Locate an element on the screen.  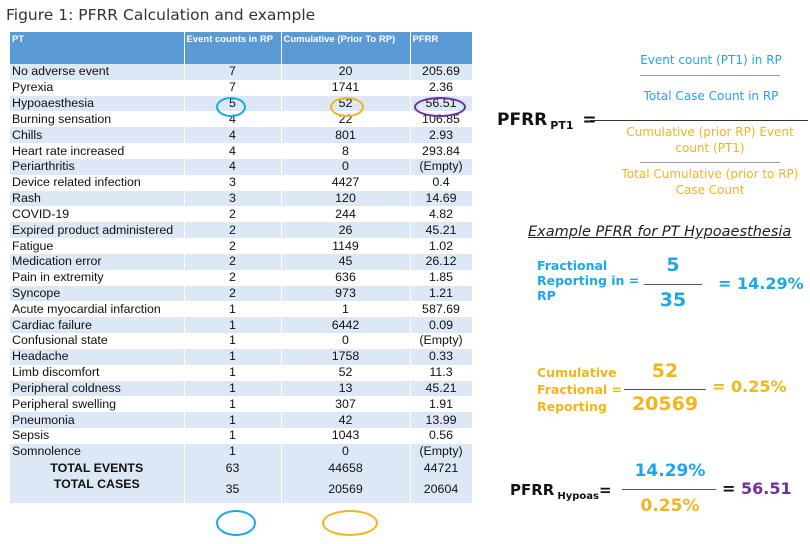
cell-pfrr: 11.3 is located at coordinates (441, 372).